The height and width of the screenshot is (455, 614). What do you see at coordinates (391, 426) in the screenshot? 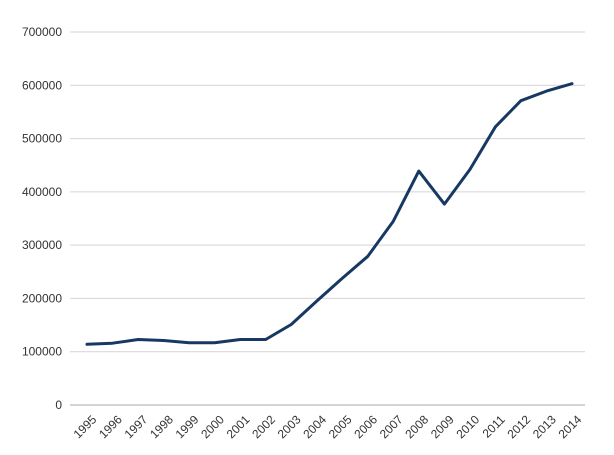
I see `x-tick-label: 2007` at bounding box center [391, 426].